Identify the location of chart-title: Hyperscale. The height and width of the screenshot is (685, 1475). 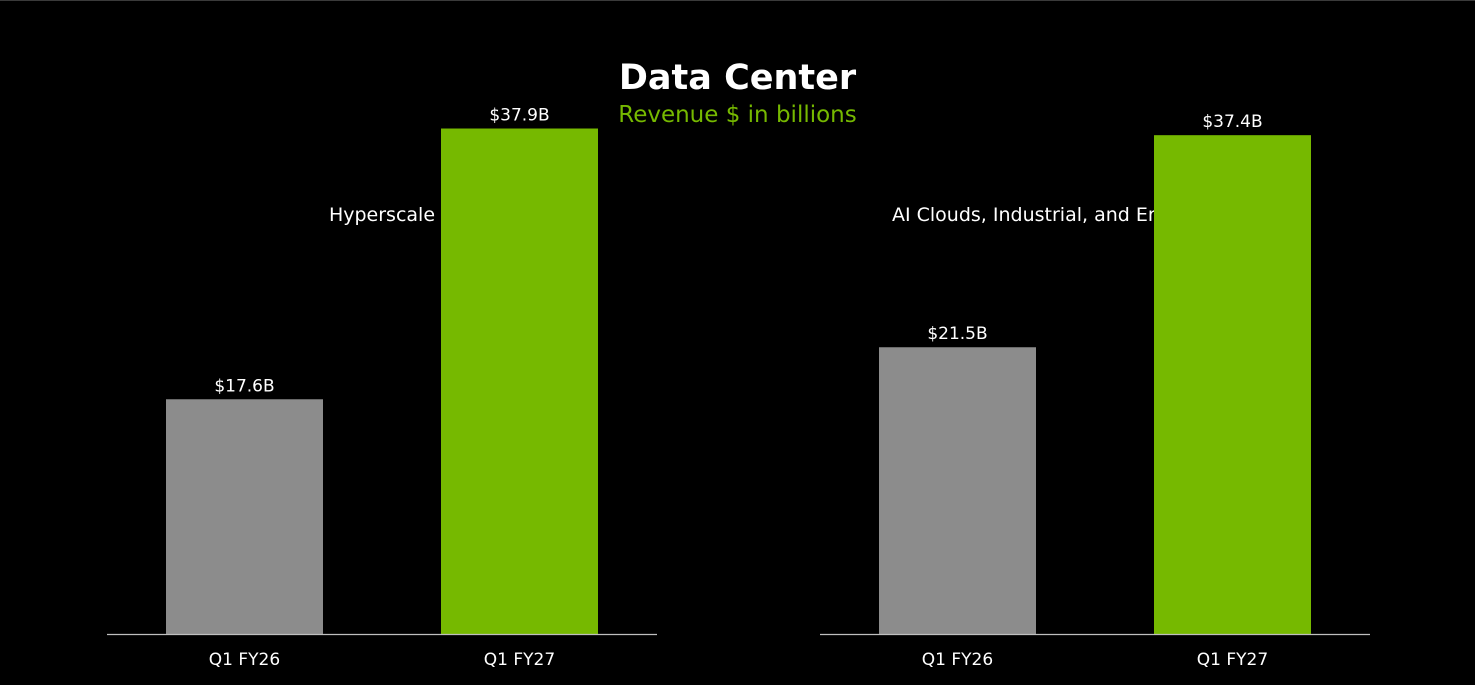
(382, 215).